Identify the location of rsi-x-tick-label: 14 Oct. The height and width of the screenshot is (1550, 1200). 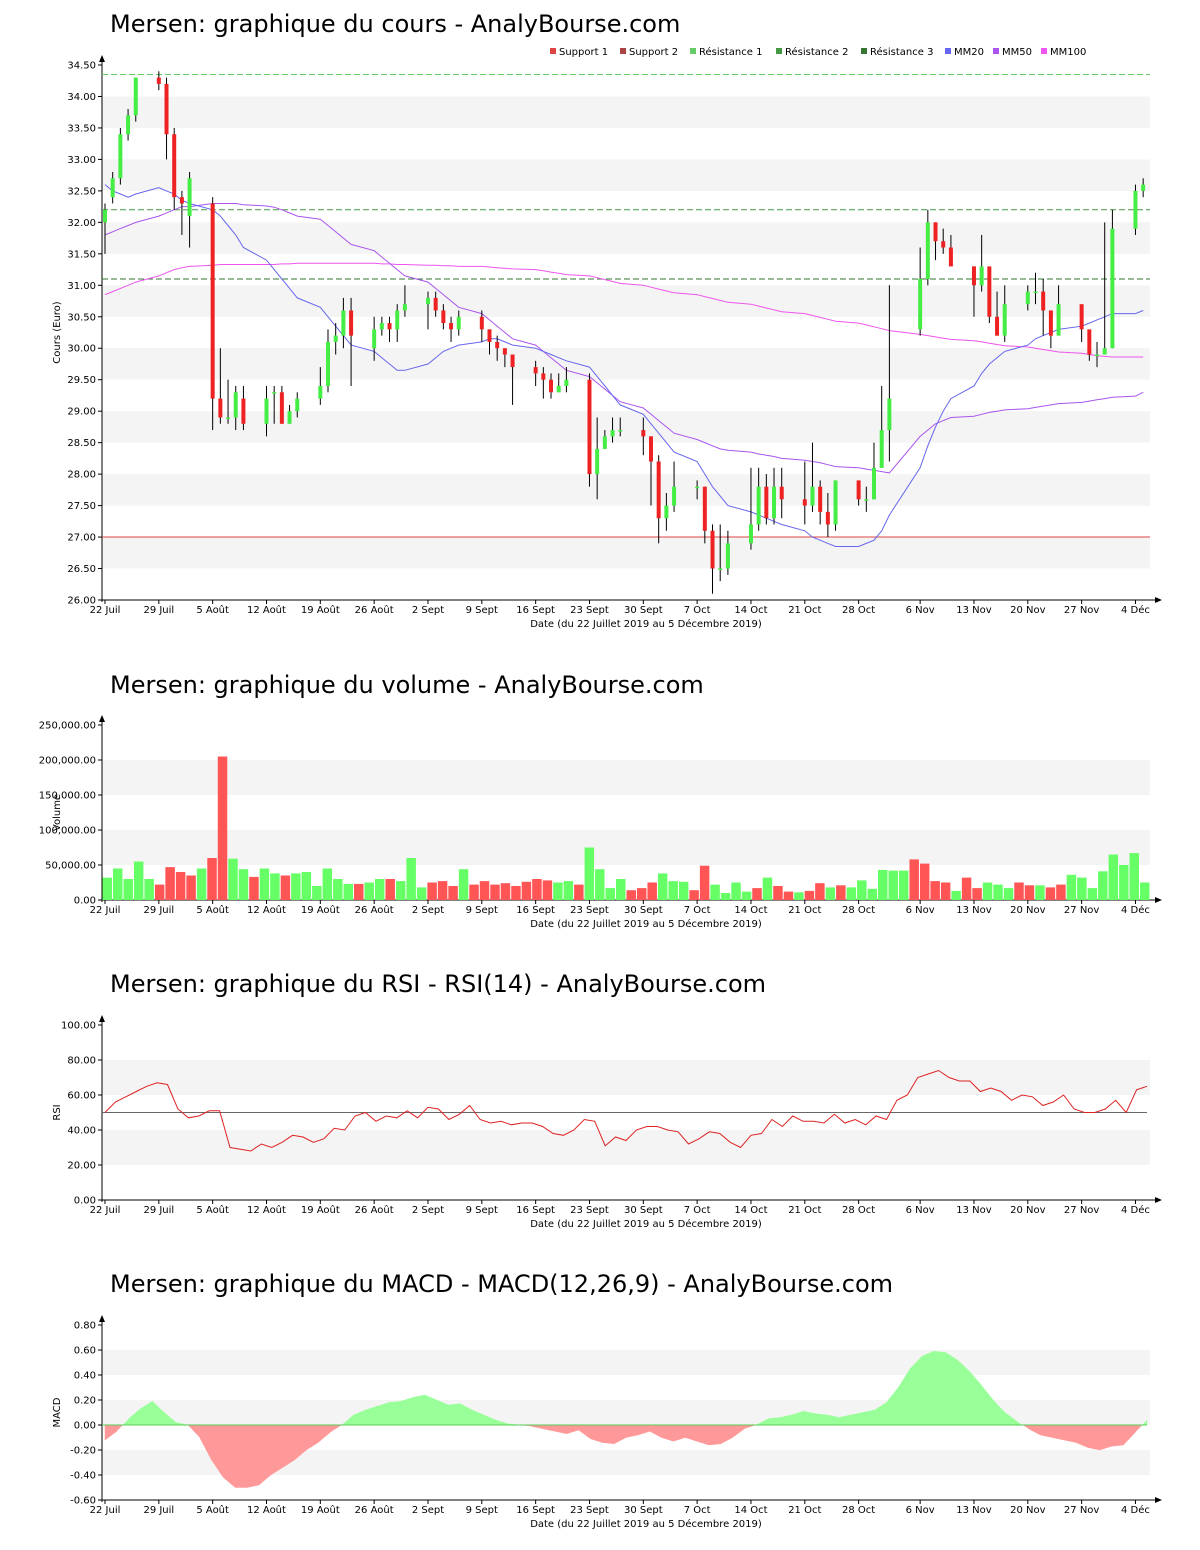
(750, 1210).